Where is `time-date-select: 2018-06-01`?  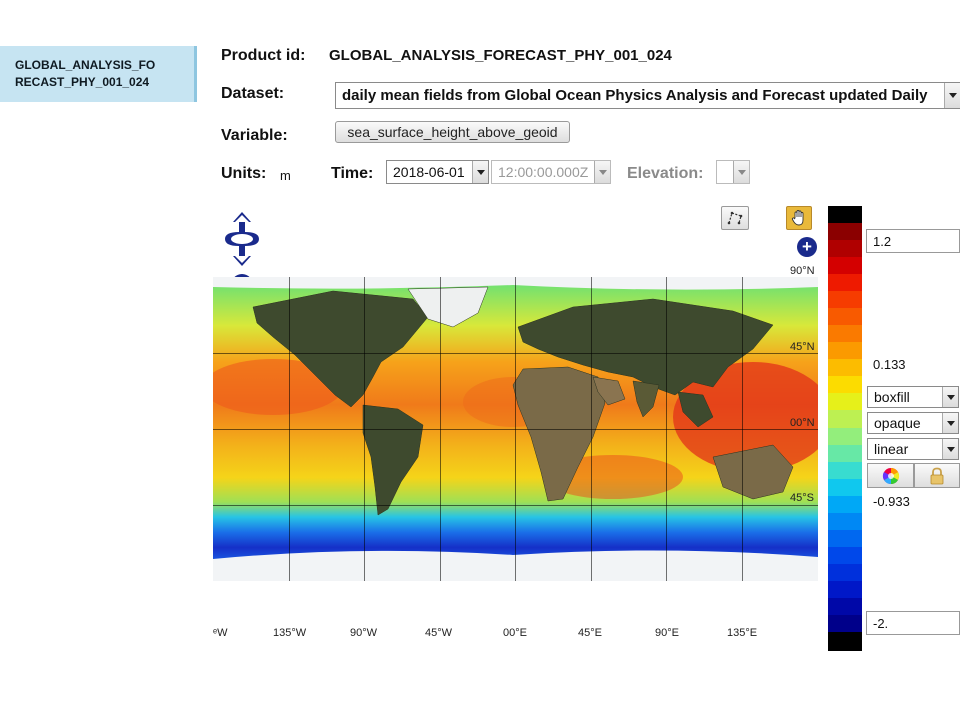 time-date-select: 2018-06-01 is located at coordinates (437, 172).